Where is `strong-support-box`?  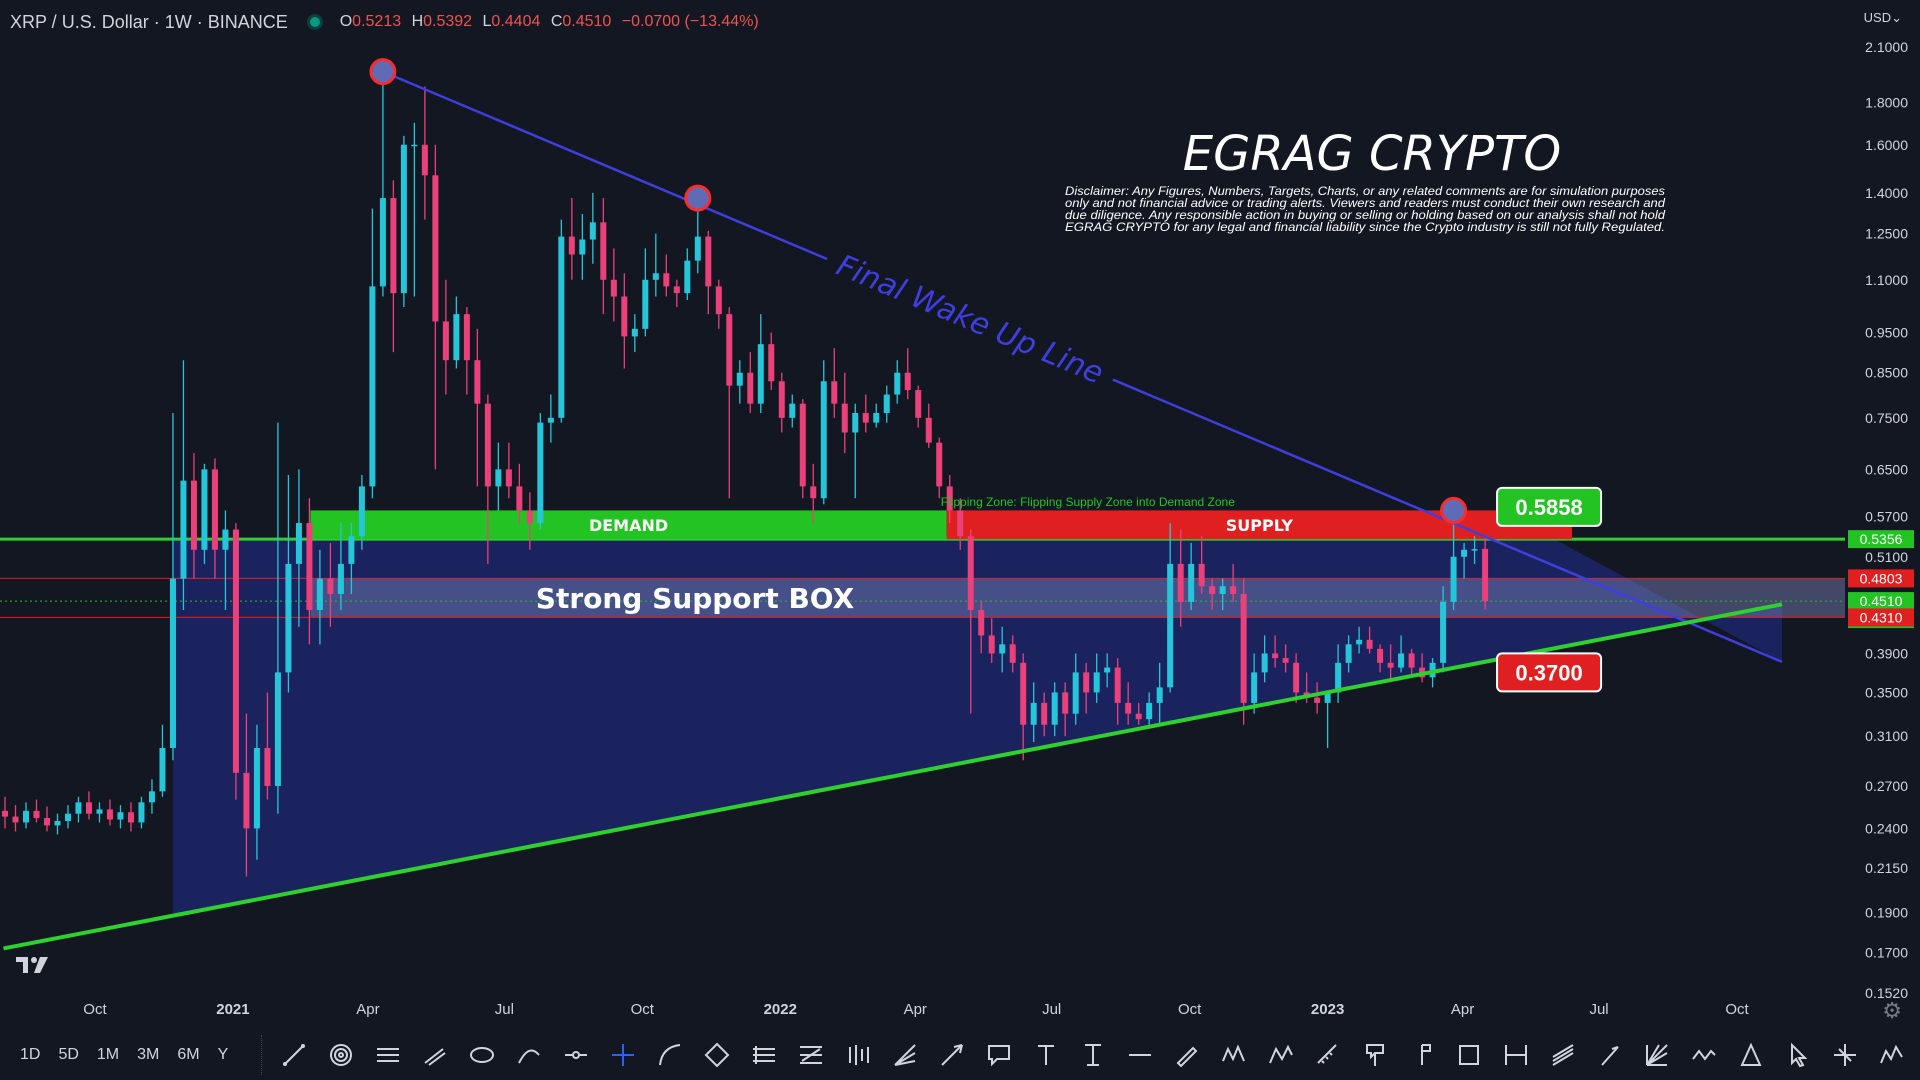 strong-support-box is located at coordinates (1078, 598).